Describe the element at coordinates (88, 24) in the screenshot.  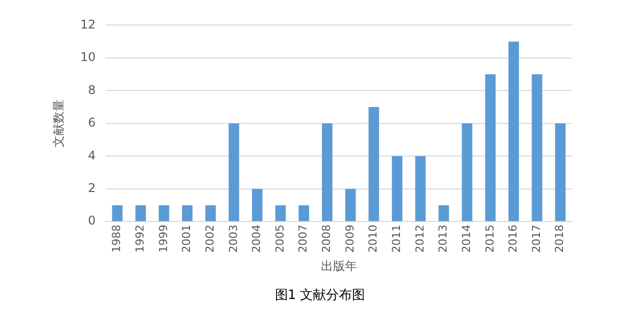
I see `y-tick-label: 12` at that location.